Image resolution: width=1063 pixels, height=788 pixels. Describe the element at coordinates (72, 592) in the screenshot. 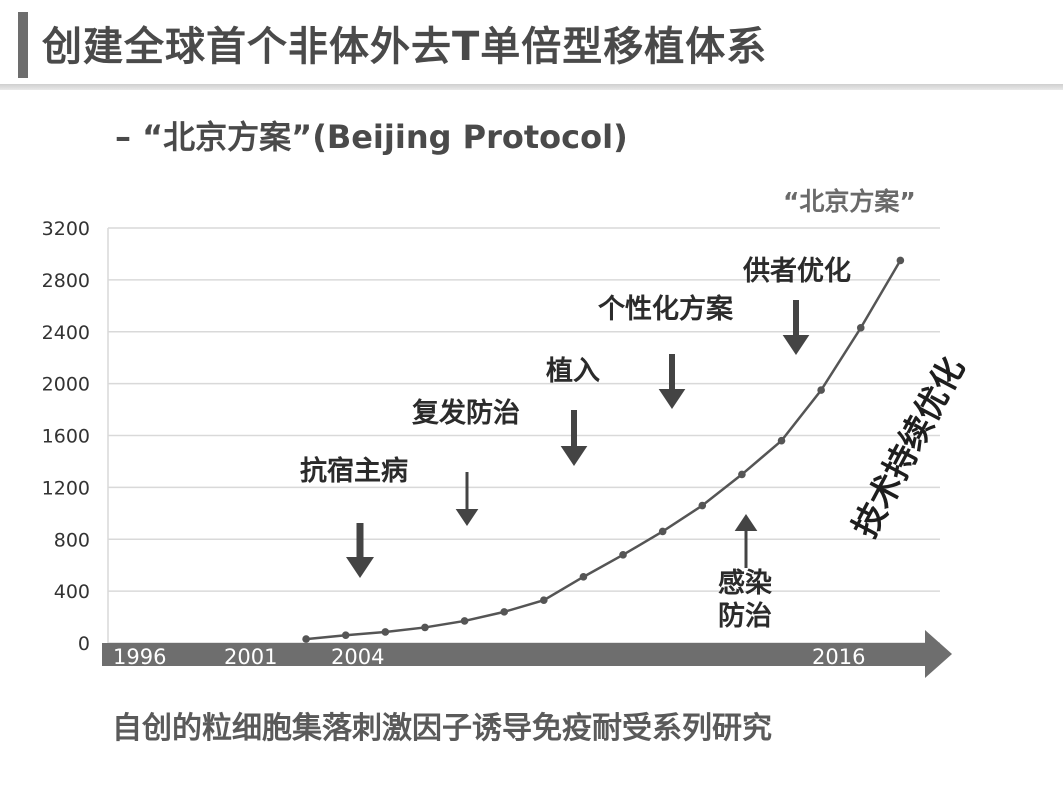

I see `y-tick-label: 400` at that location.